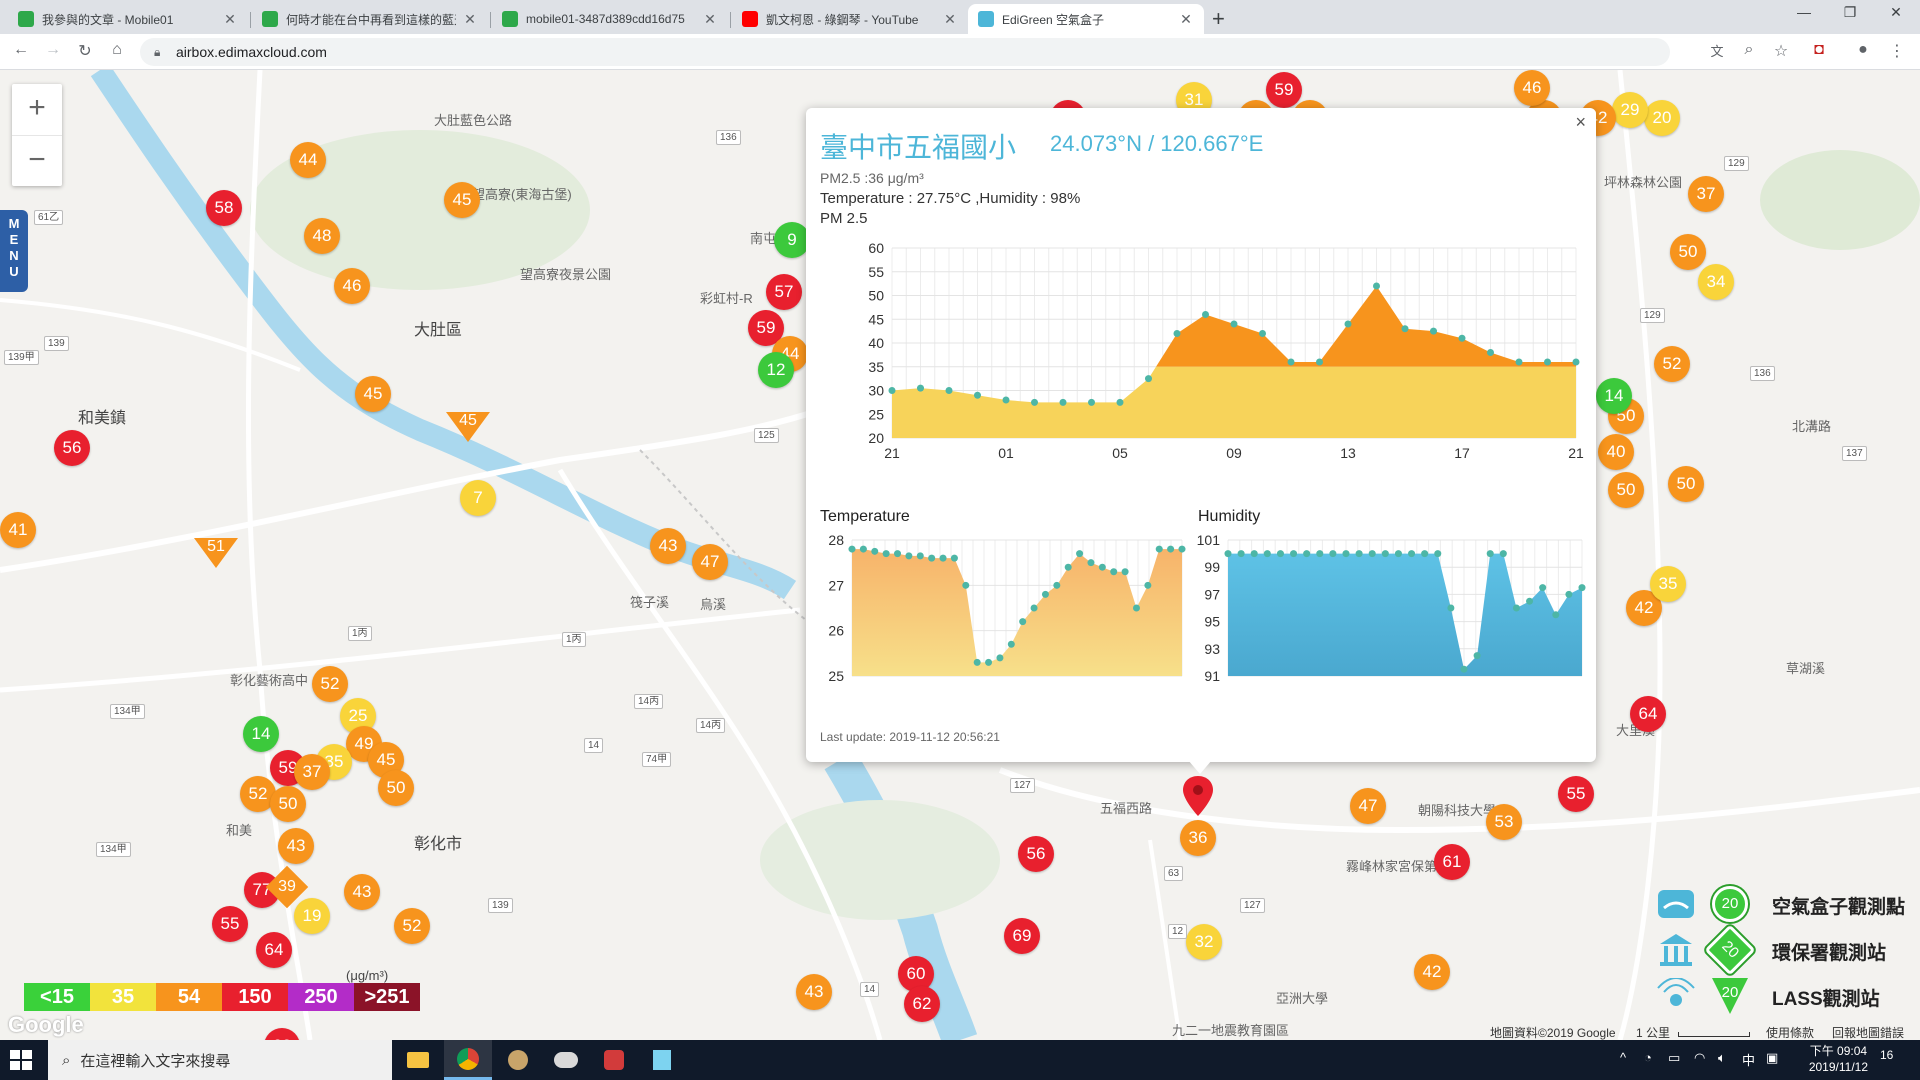 This screenshot has width=1920, height=1080. I want to click on airbox-station-marker: 35, so click(1668, 584).